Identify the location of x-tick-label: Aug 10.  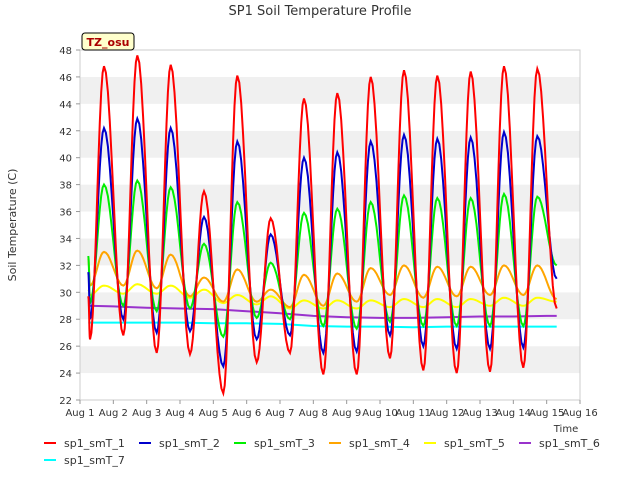
(379, 413).